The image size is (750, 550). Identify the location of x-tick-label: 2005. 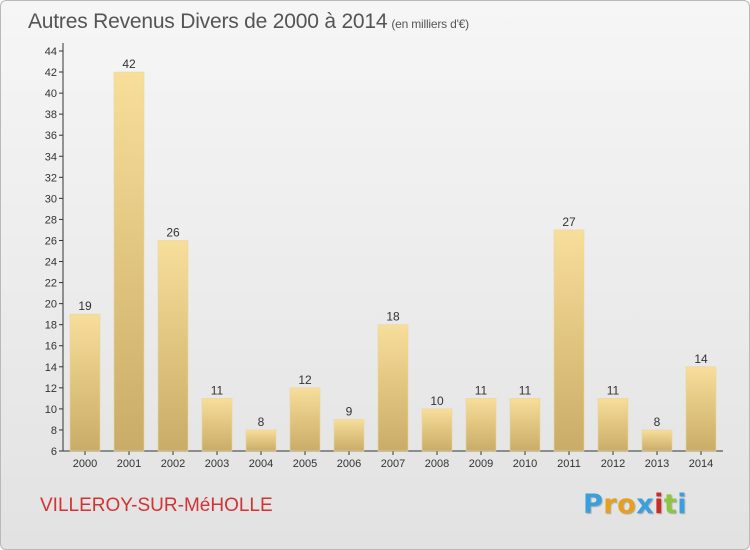
(305, 464).